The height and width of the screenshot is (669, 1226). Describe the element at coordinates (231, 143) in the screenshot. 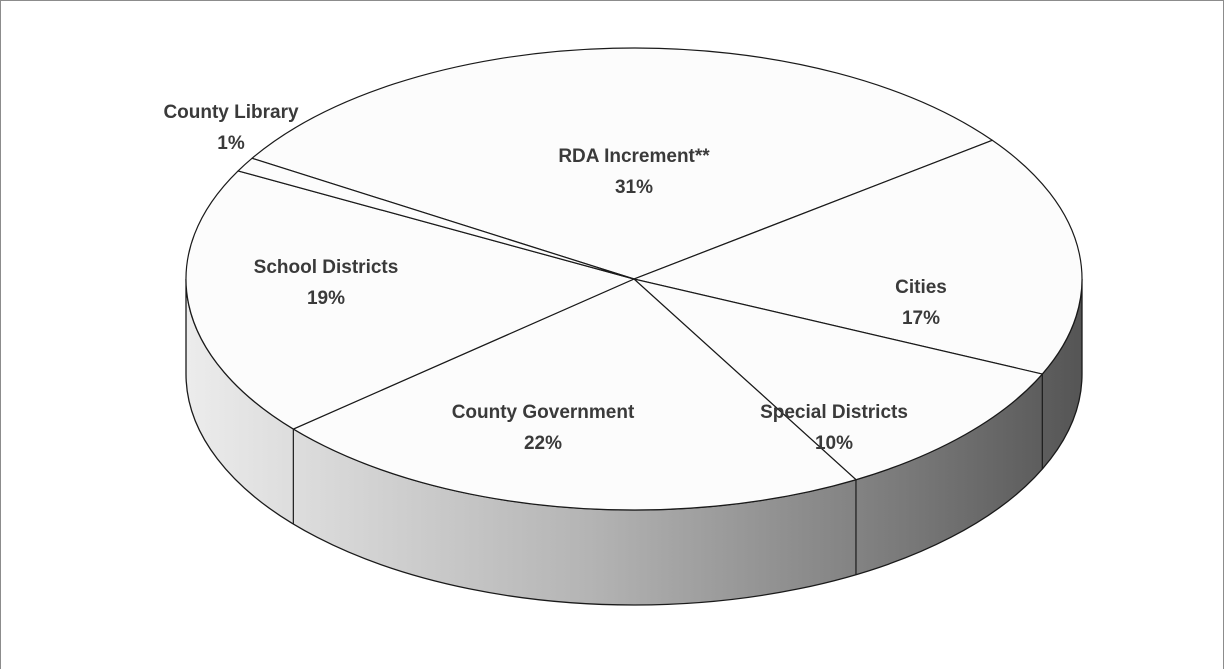

I see `slice-value-county-library: 1%` at that location.